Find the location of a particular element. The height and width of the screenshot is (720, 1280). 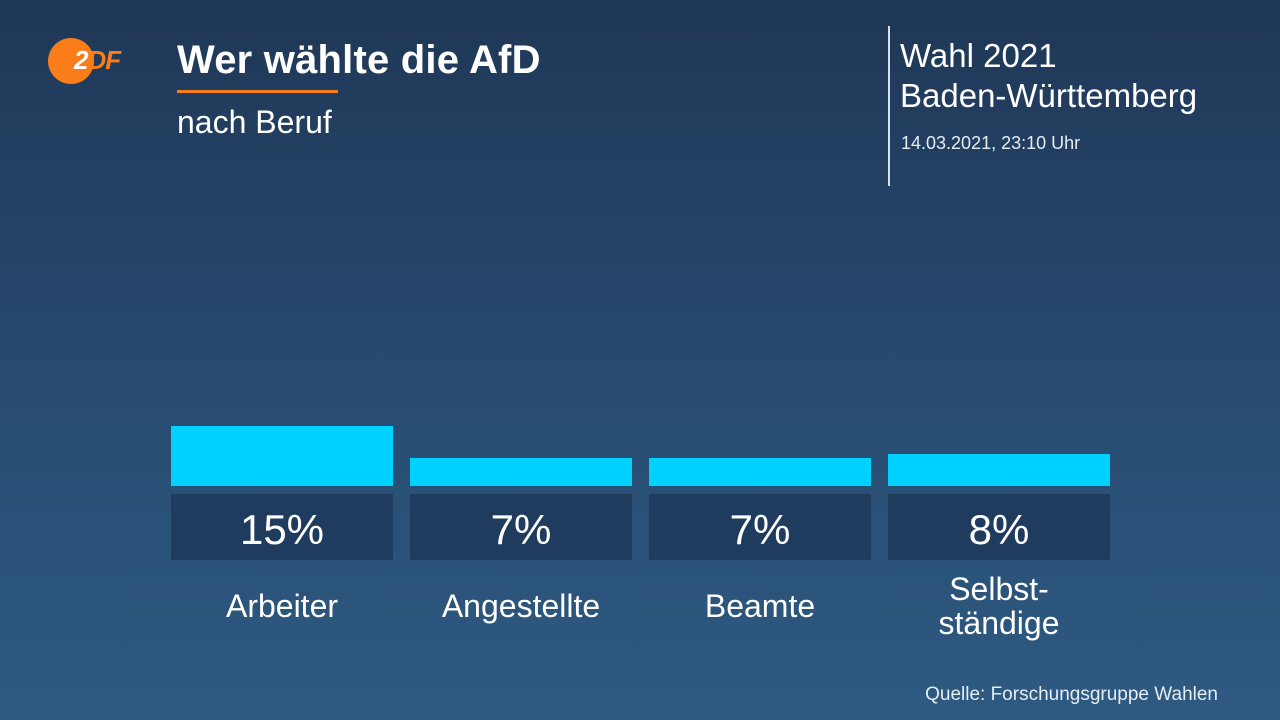

value-label-2: 7% is located at coordinates (760, 529).